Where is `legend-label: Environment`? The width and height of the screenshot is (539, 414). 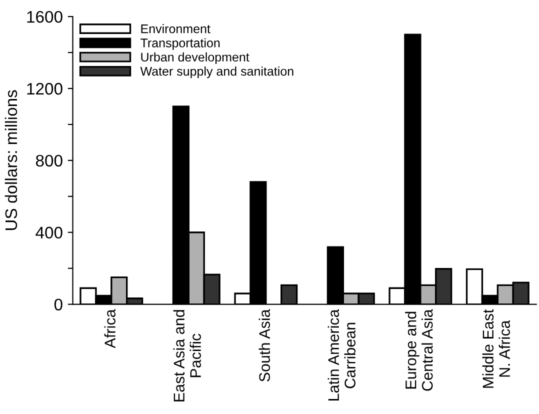 legend-label: Environment is located at coordinates (175, 29).